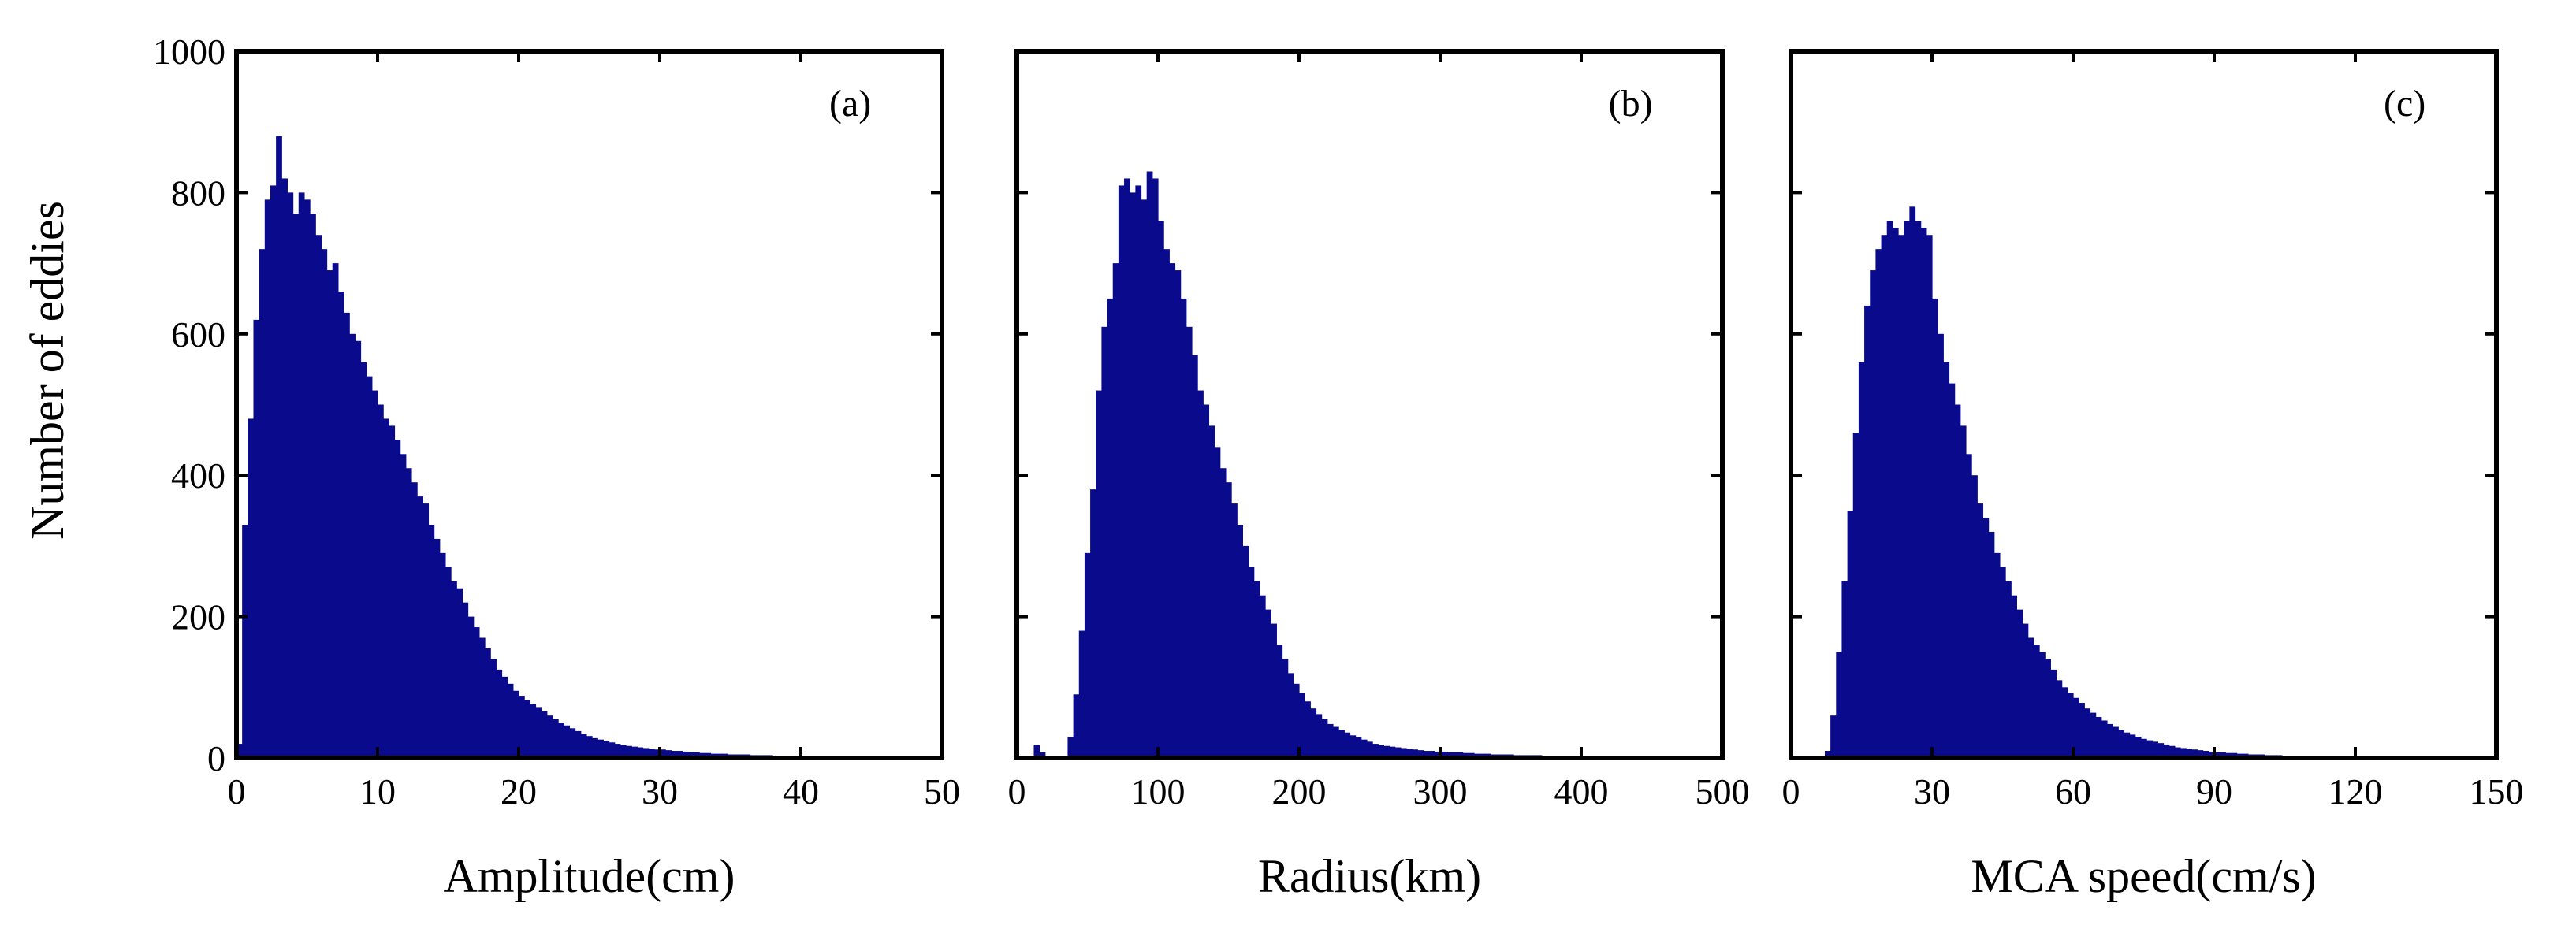 Image resolution: width=2576 pixels, height=925 pixels. I want to click on x-tick-label: 100, so click(1158, 791).